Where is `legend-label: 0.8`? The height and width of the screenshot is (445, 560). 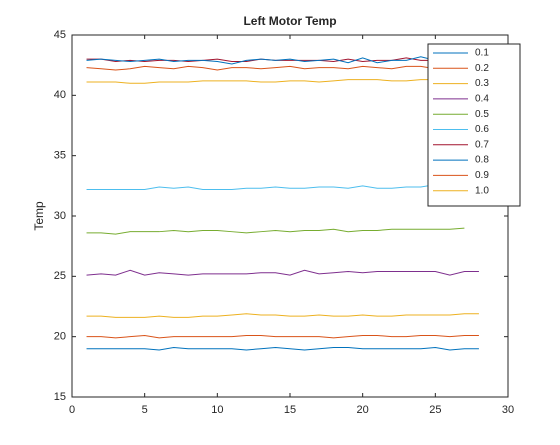 legend-label: 0.8 is located at coordinates (482, 160).